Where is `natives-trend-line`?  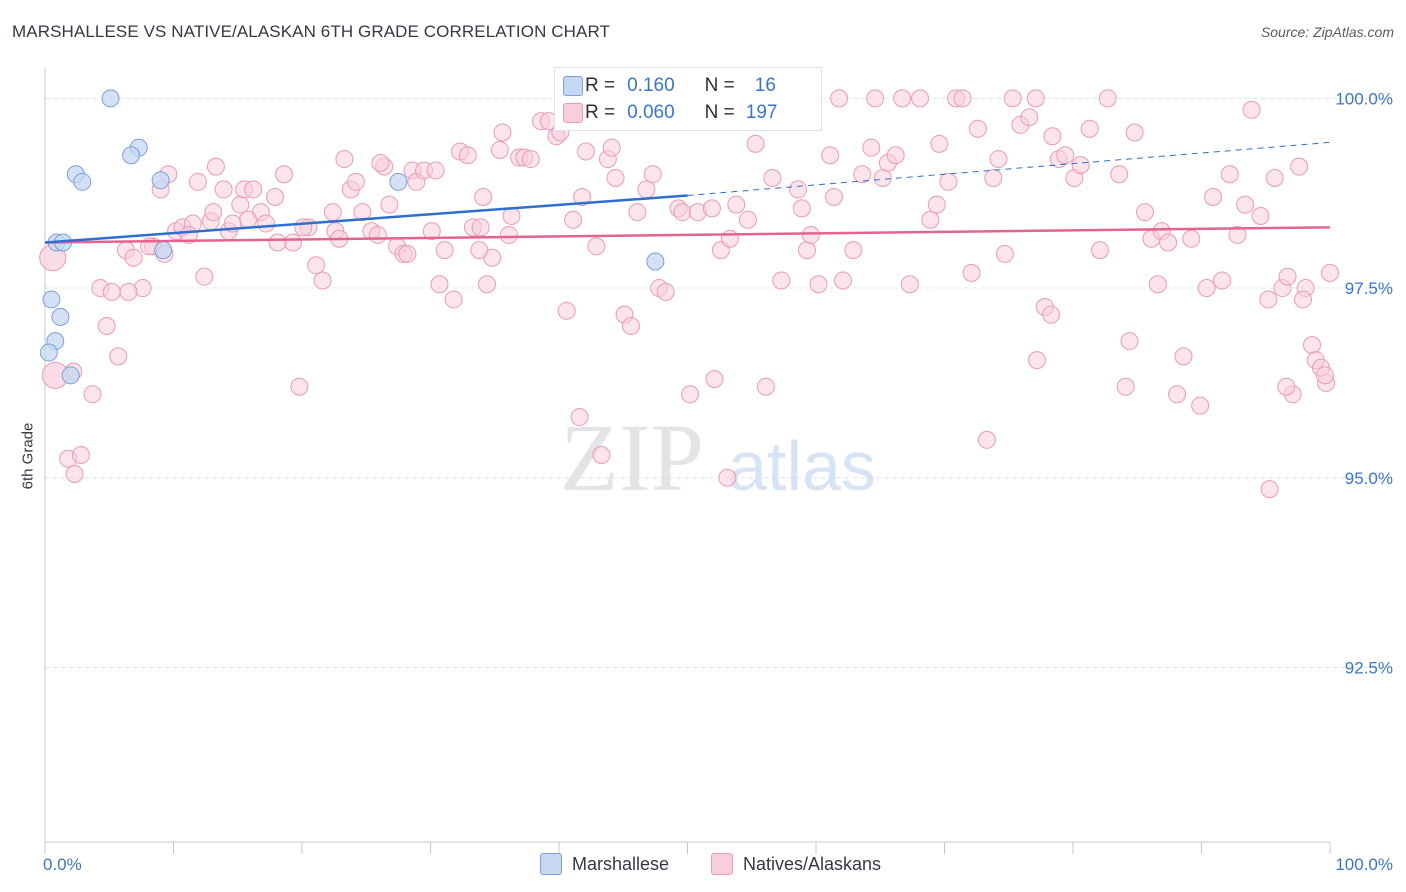
natives-trend-line is located at coordinates (687, 235).